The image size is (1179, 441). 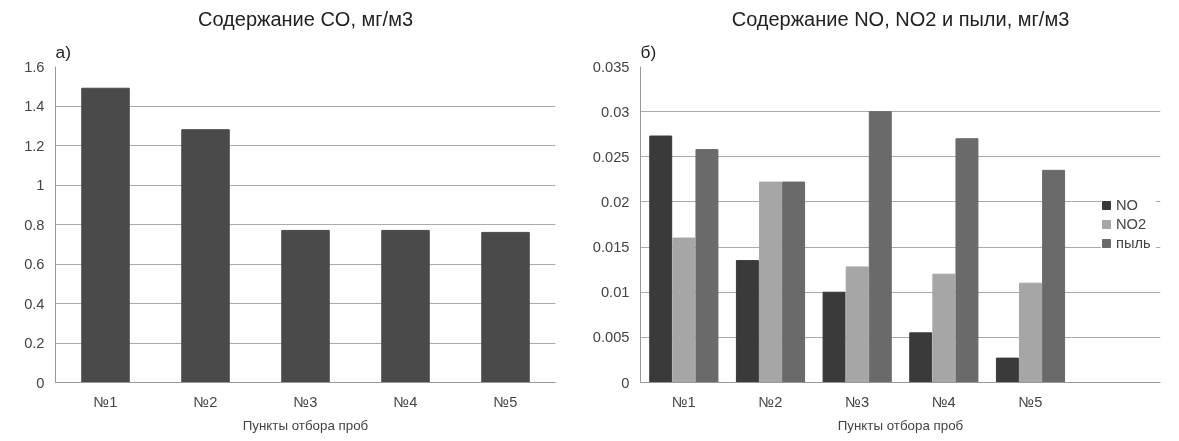 I want to click on y-tick-label: 0.025, so click(x=611, y=156).